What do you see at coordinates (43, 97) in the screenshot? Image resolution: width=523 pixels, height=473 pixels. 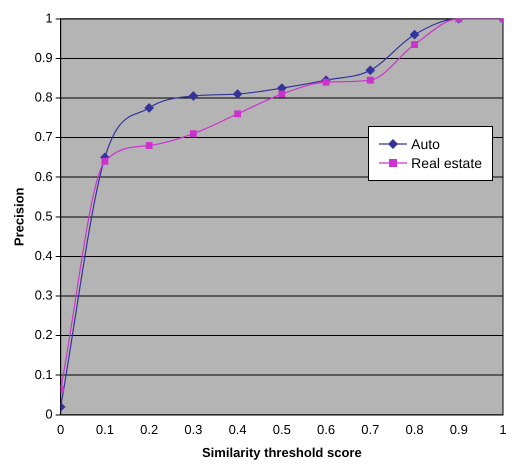 I see `y-tick-label: 0.8` at bounding box center [43, 97].